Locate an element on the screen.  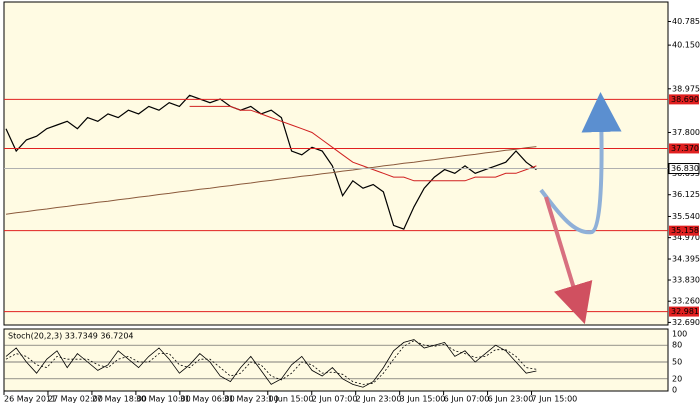
up-arrow is located at coordinates (580, 163).